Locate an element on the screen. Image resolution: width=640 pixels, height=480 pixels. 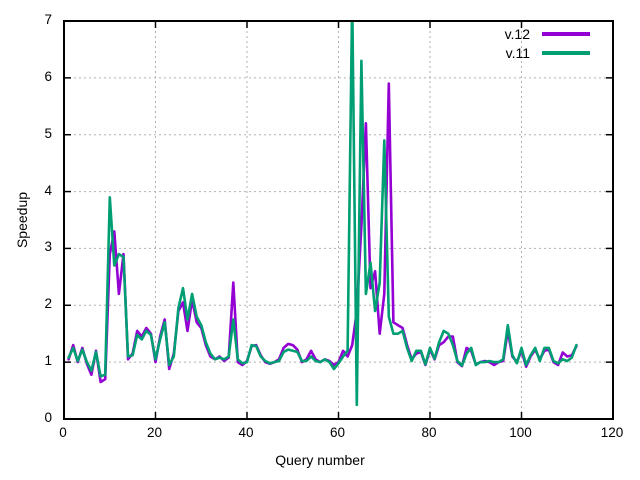
y-tick-label: 6 is located at coordinates (48, 76).